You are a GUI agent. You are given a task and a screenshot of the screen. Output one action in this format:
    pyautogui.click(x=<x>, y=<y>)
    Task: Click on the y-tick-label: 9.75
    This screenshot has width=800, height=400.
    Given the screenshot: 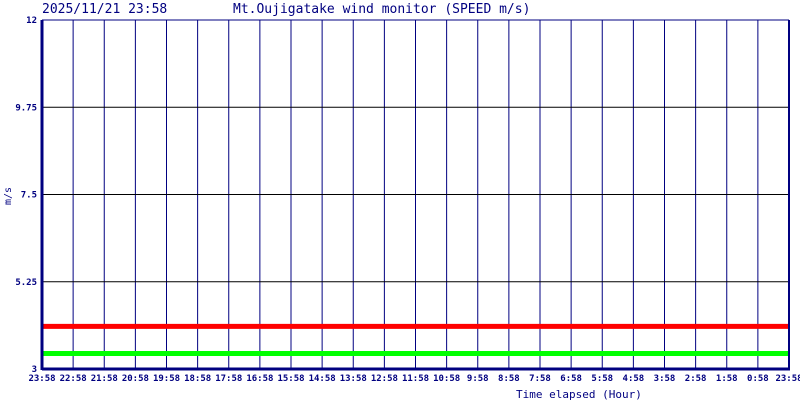 What is the action you would take?
    pyautogui.click(x=26, y=108)
    